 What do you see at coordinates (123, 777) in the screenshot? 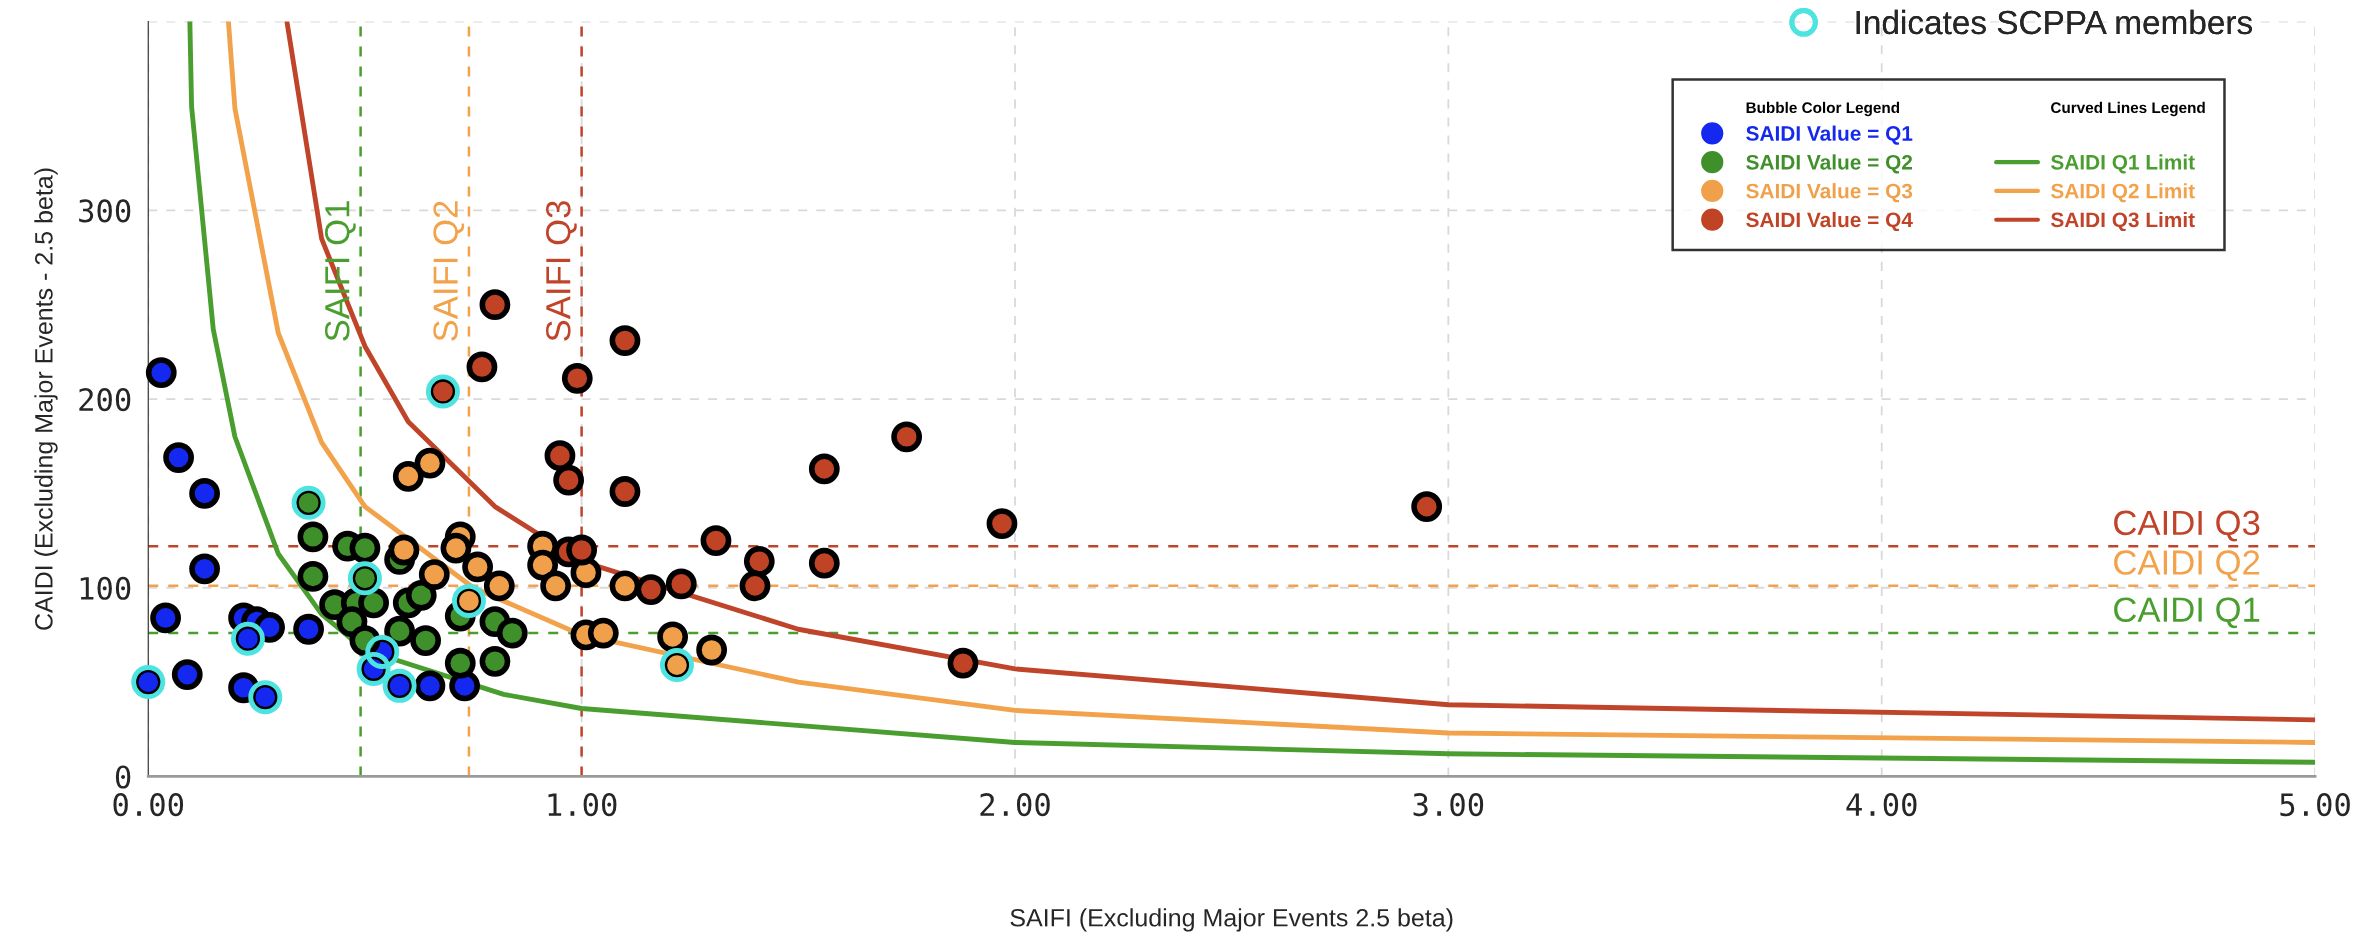
I see `y-tick-label: 0` at bounding box center [123, 777].